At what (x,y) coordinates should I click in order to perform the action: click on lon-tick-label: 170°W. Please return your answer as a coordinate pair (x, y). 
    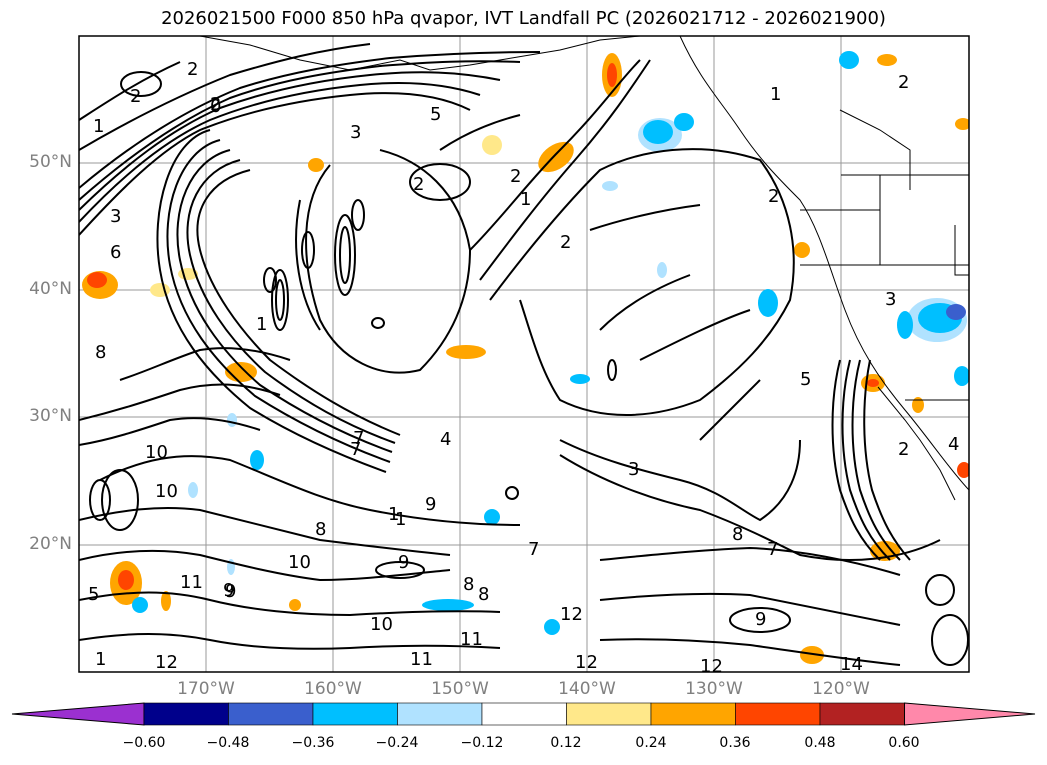
    Looking at the image, I should click on (206, 689).